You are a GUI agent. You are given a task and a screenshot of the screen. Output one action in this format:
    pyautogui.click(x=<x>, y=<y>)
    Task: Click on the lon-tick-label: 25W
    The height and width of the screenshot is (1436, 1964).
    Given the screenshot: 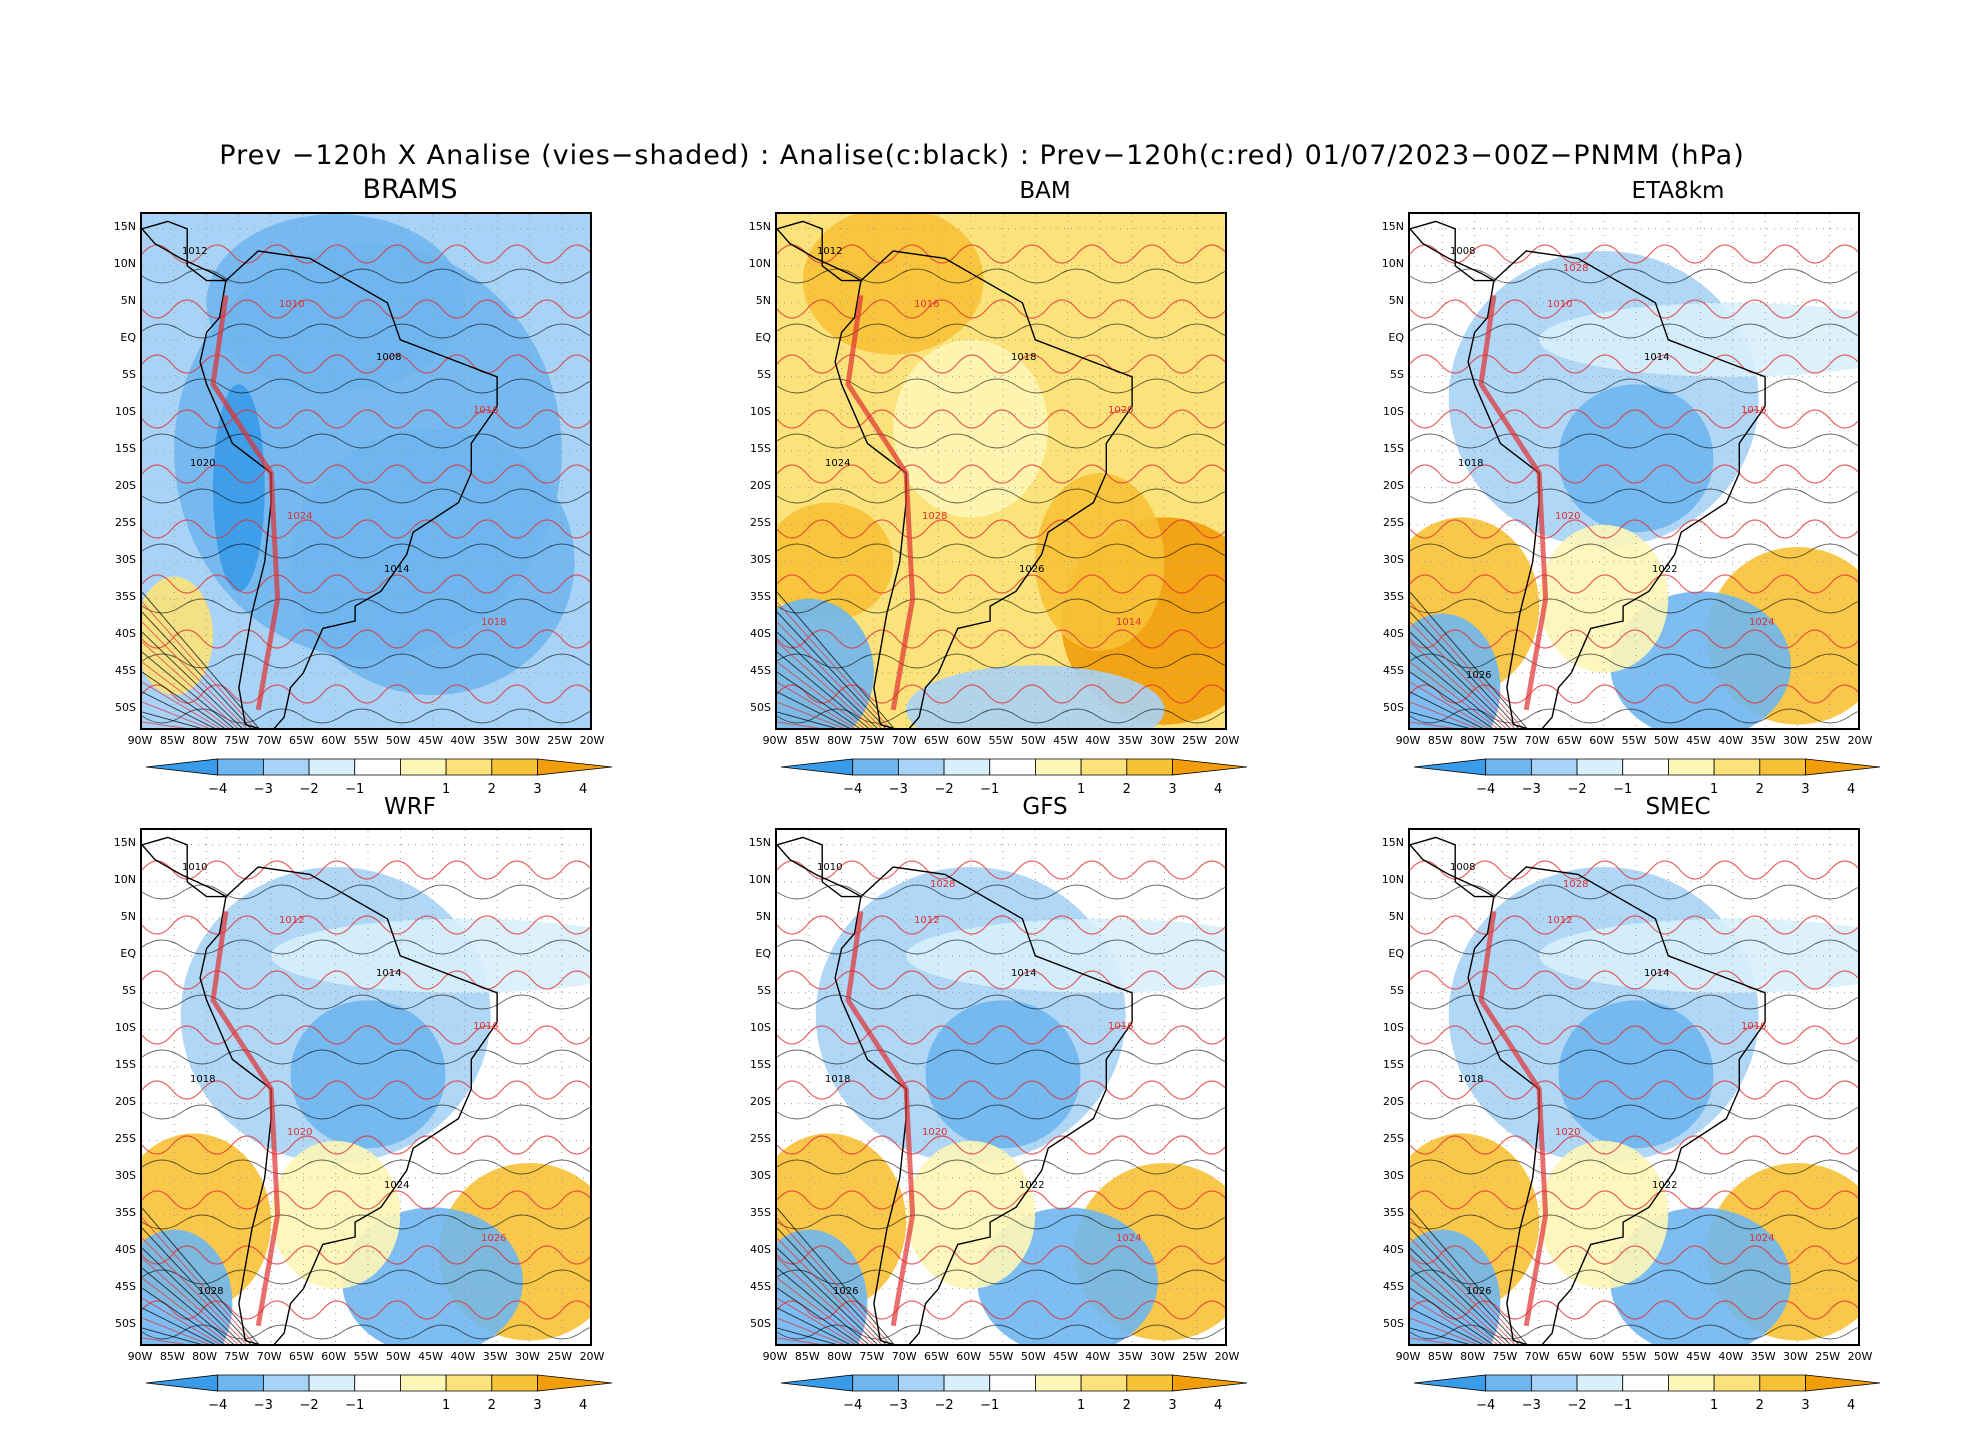 What is the action you would take?
    pyautogui.click(x=560, y=1356)
    